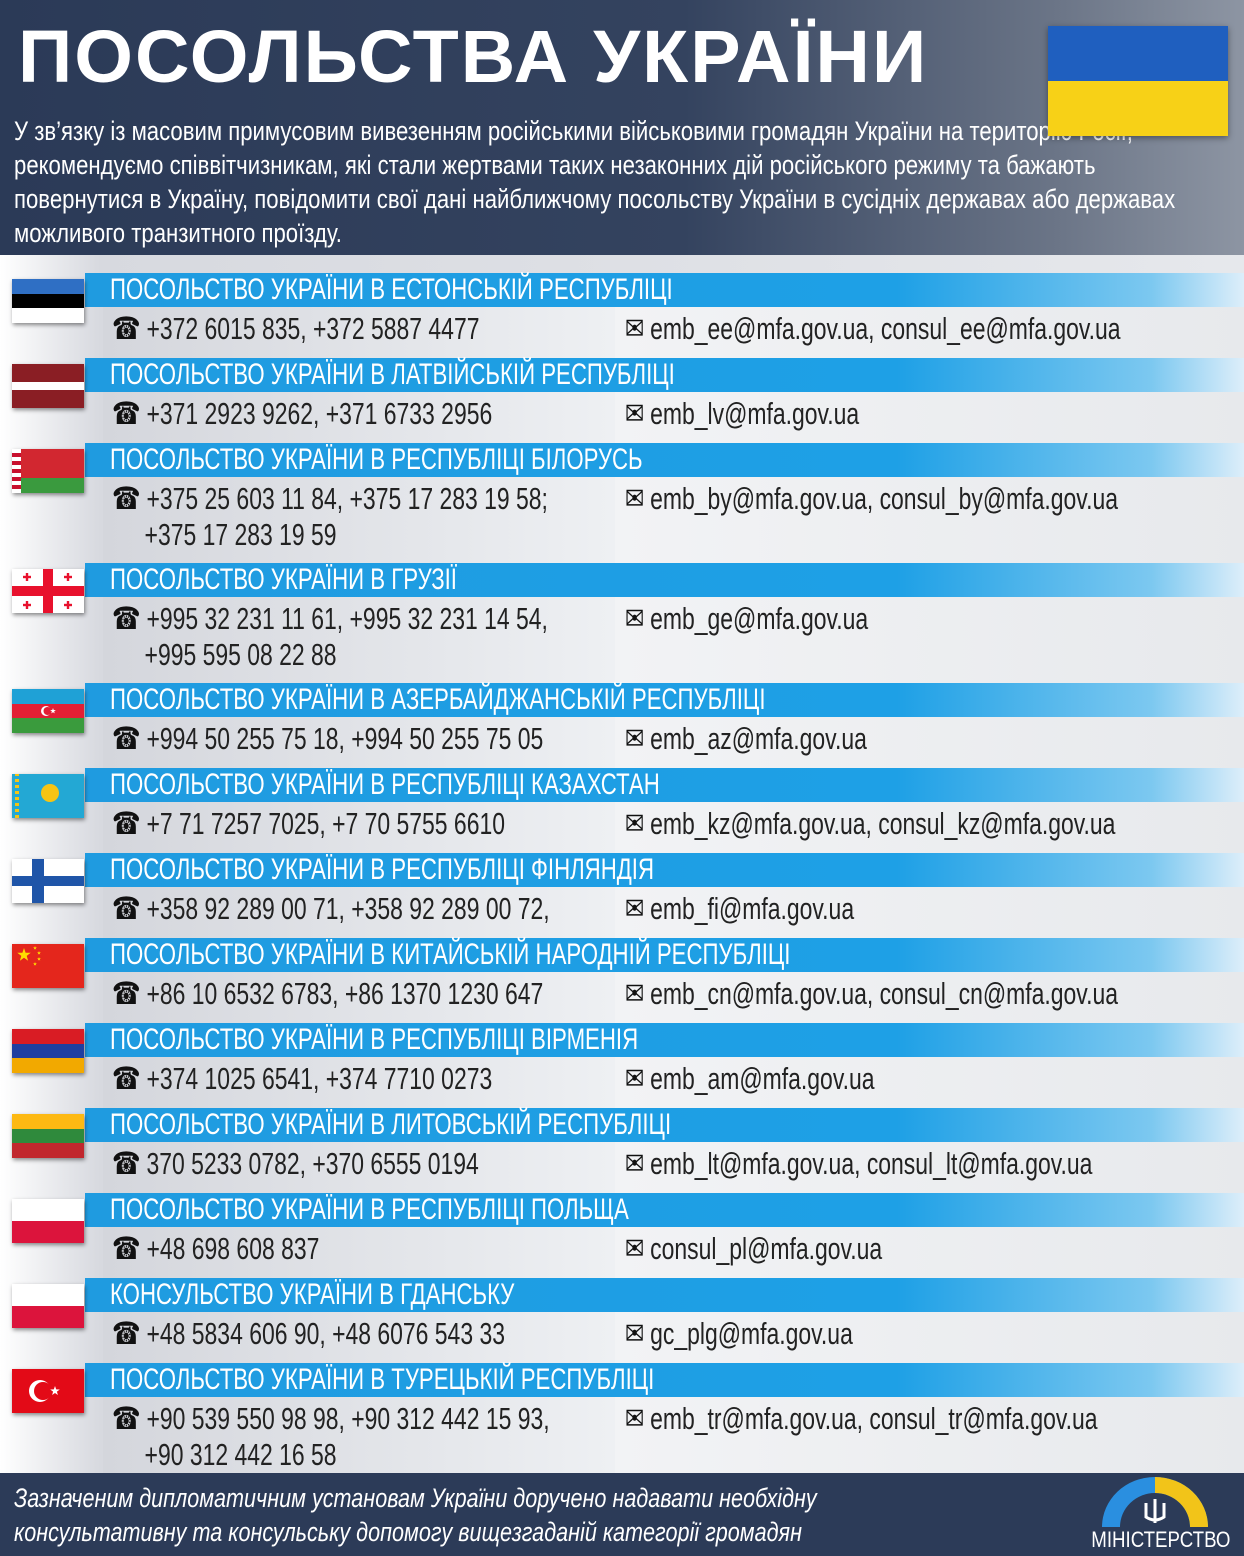 The image size is (1244, 1556). I want to click on phone-text-2: +995 595 08 22 88, so click(240, 654).